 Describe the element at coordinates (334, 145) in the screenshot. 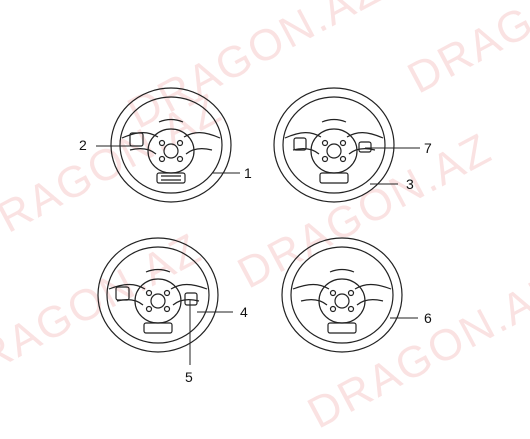

I see `steering-wheel-top-right` at that location.